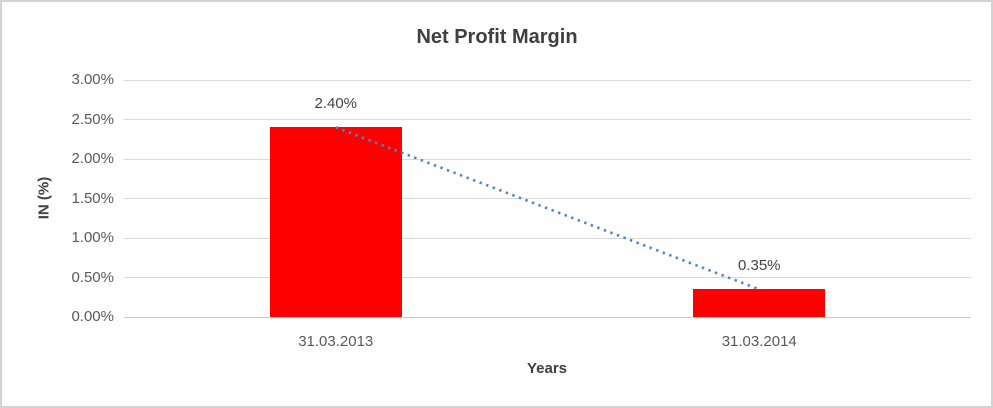 This screenshot has height=408, width=993. Describe the element at coordinates (92, 277) in the screenshot. I see `y-tick-label: 0.50%` at that location.